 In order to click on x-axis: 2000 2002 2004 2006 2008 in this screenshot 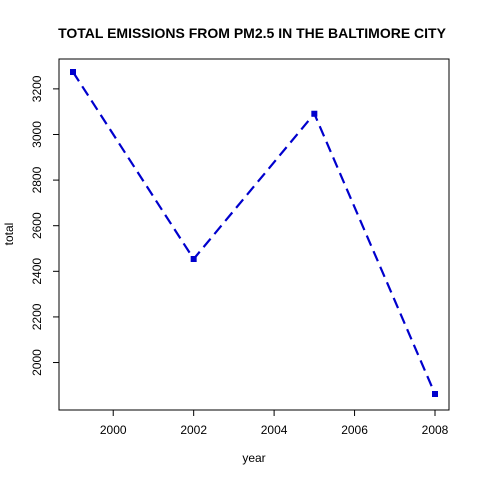, I will do `click(274, 423)`.